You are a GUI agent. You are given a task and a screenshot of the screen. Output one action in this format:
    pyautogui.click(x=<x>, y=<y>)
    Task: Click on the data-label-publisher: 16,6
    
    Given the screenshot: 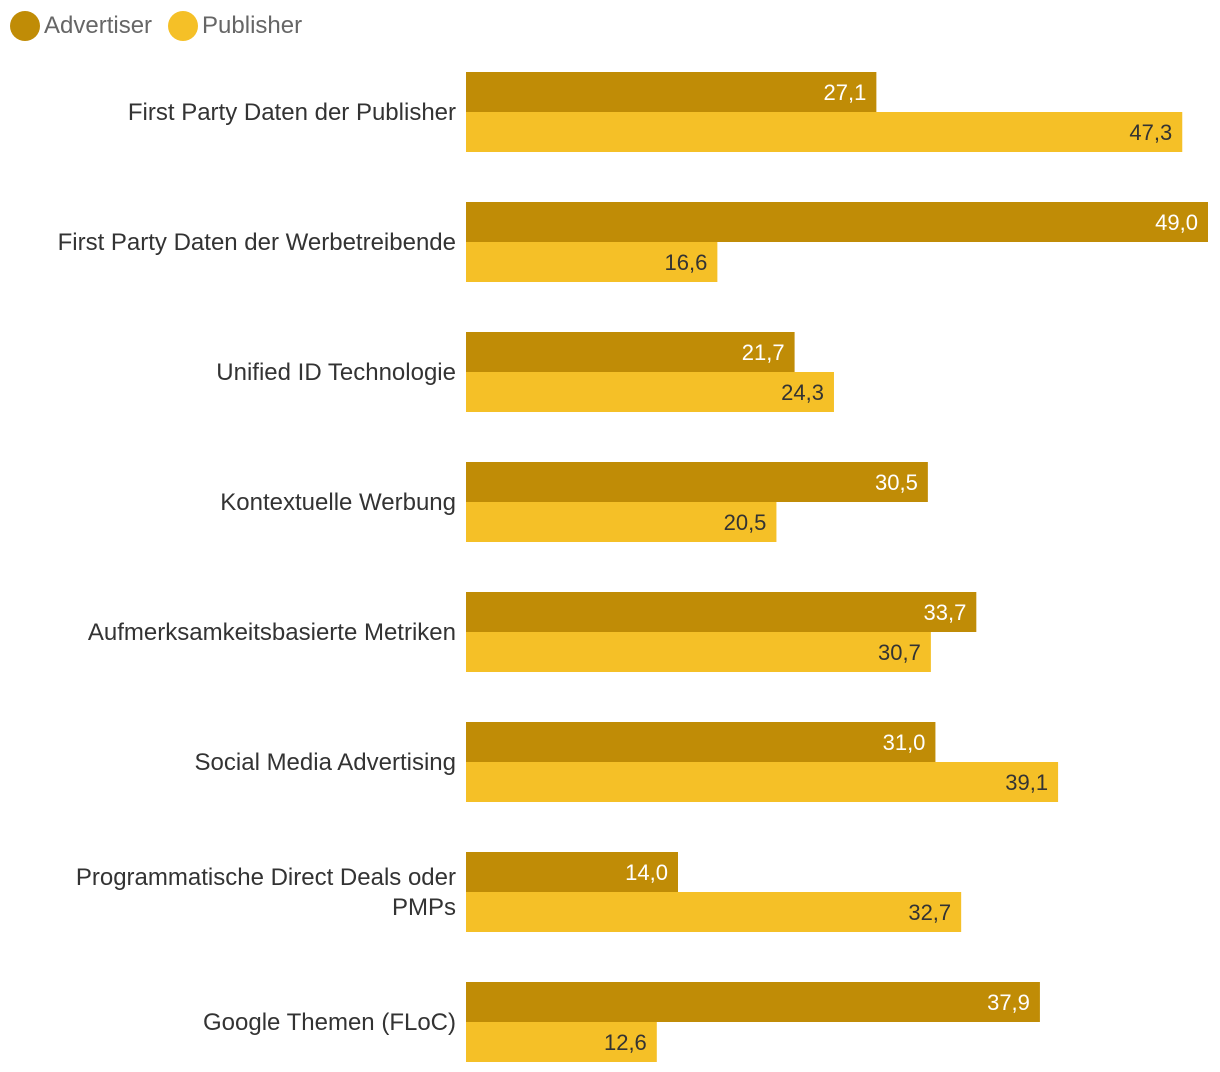 What is the action you would take?
    pyautogui.click(x=686, y=262)
    